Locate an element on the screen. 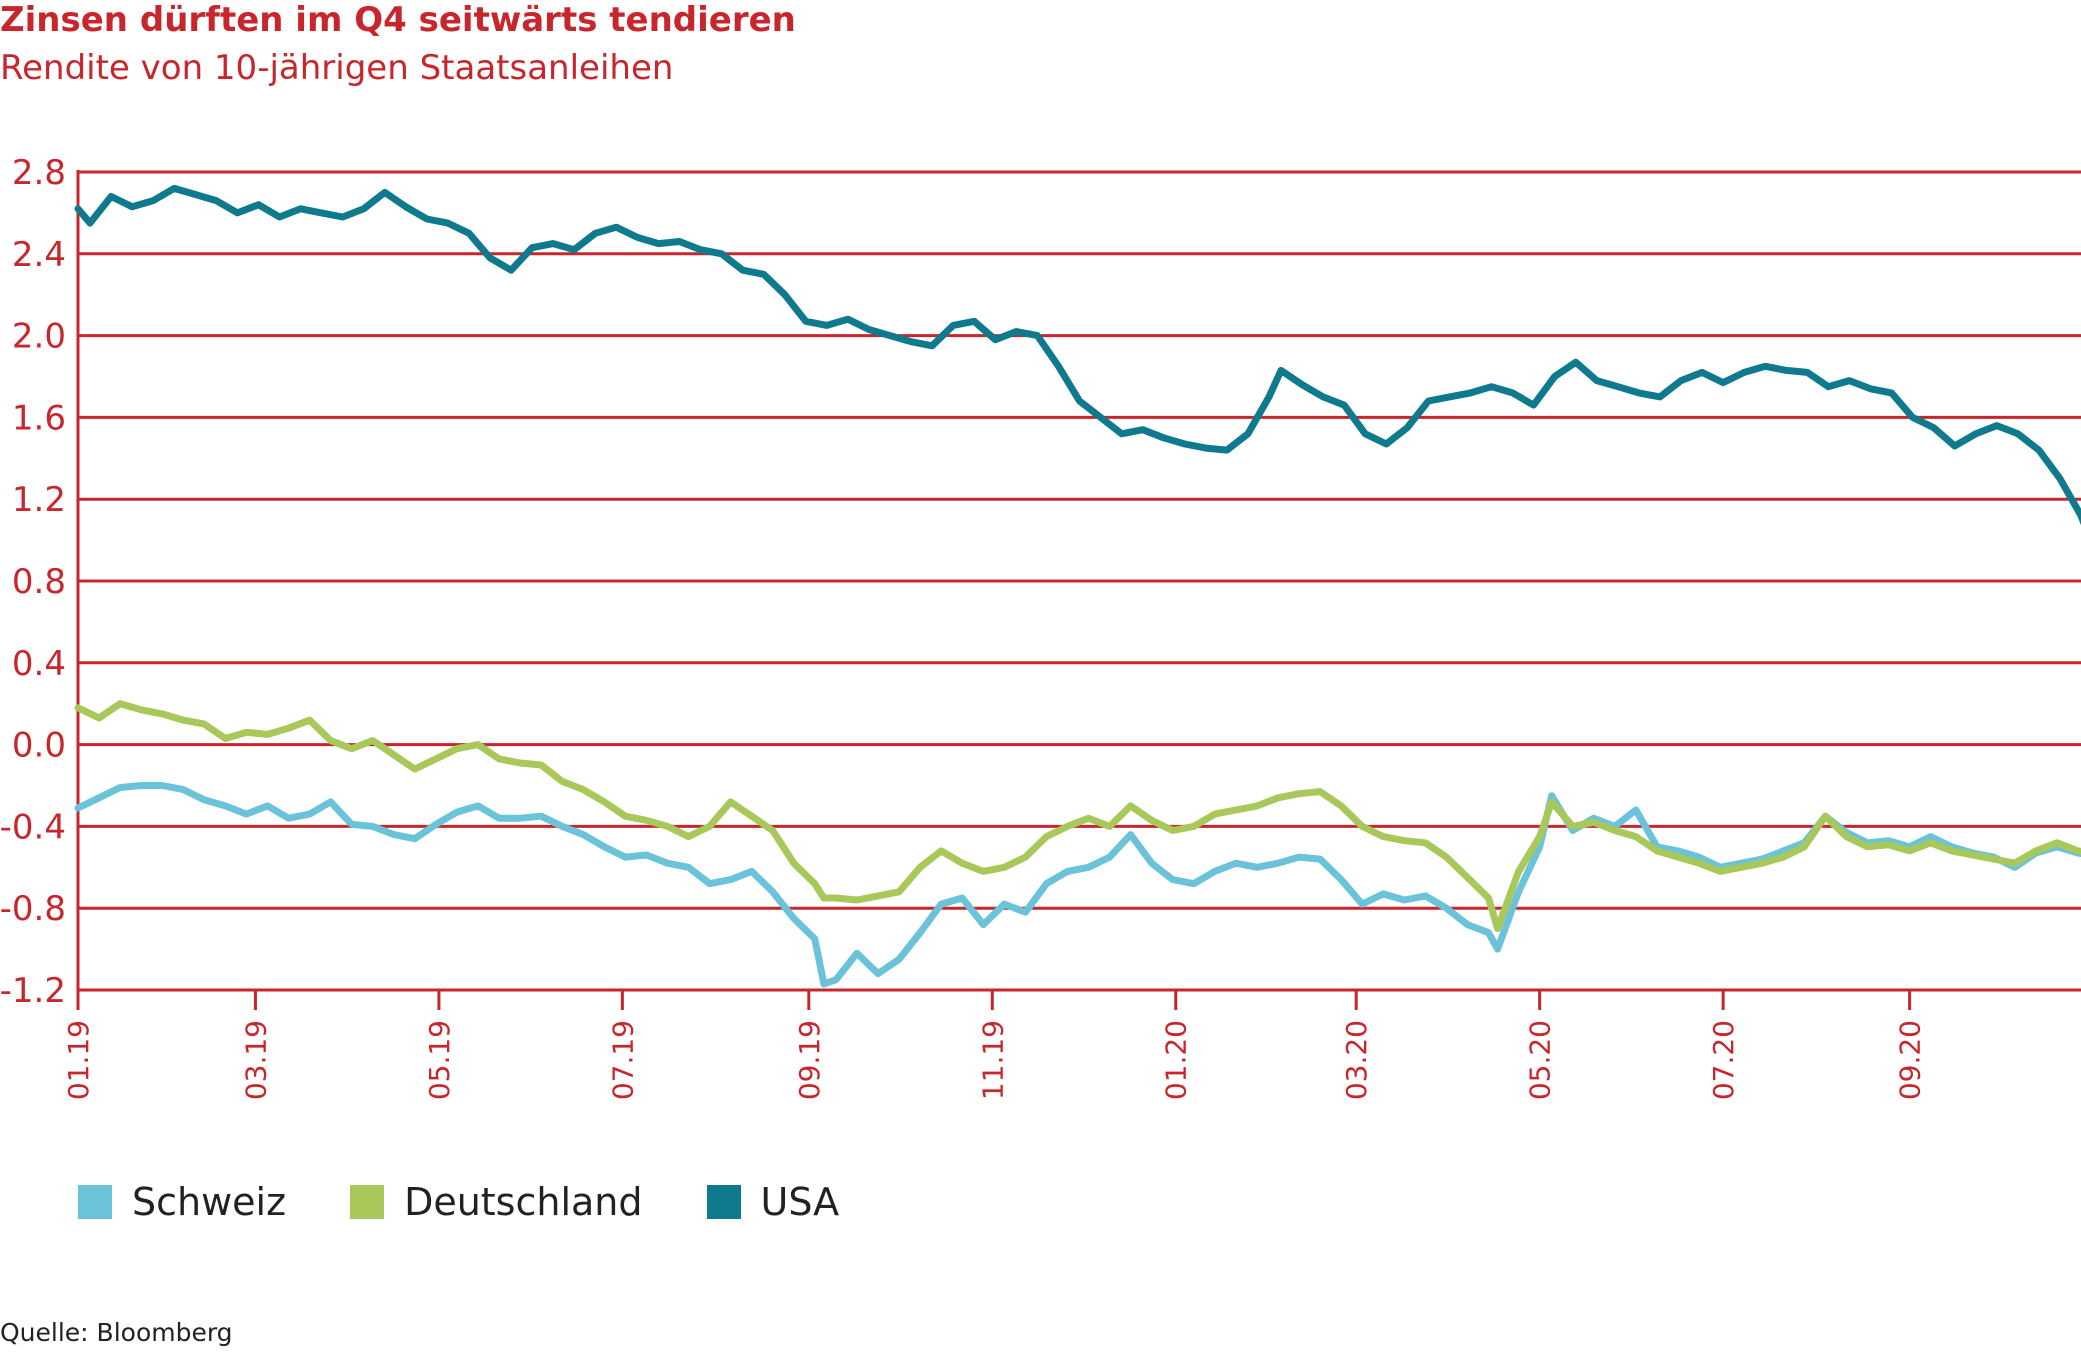  y-tick-label: 0.0 is located at coordinates (39, 746).